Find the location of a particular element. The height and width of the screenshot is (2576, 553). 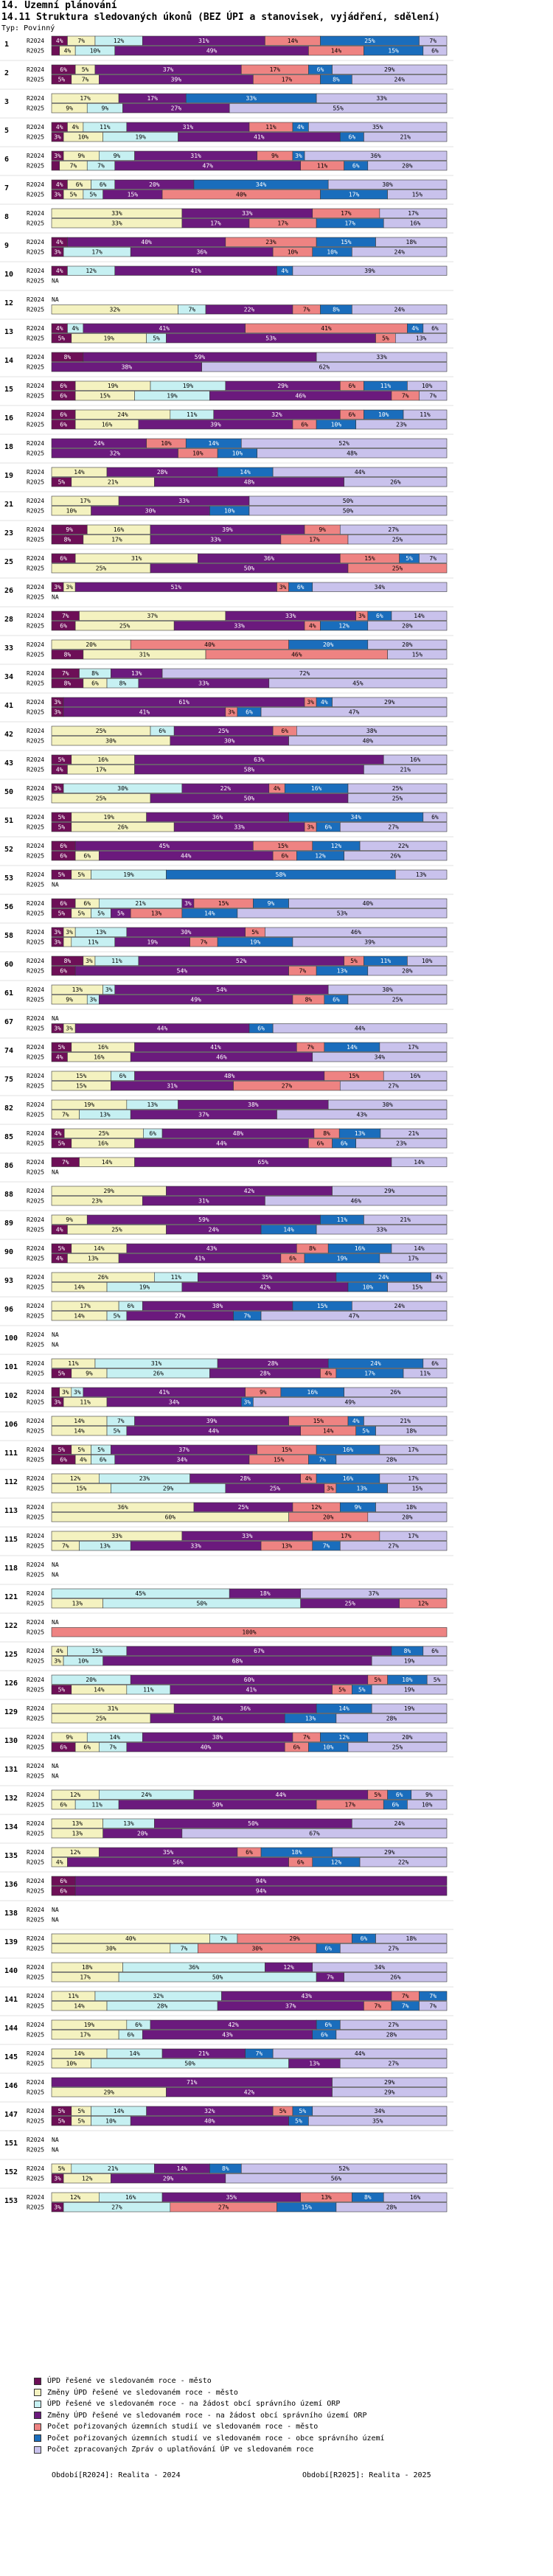

group-label: 152 is located at coordinates (11, 2172).